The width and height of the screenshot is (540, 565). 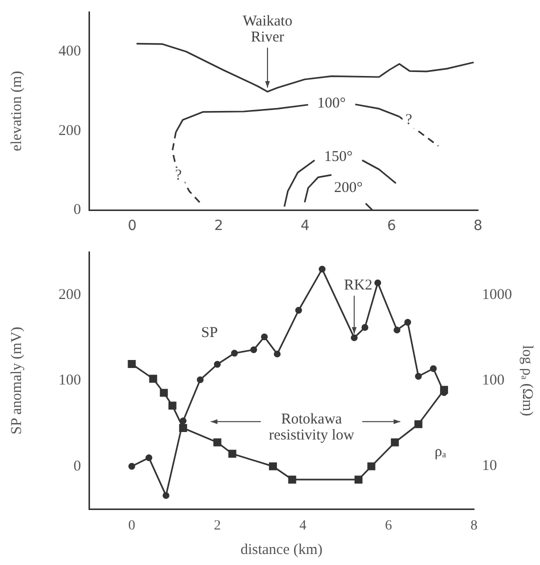 What do you see at coordinates (497, 294) in the screenshot?
I see `y2-tick-label: 1000` at bounding box center [497, 294].